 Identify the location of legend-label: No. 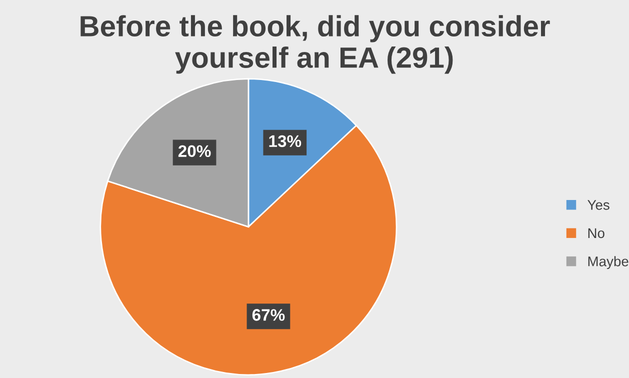
(596, 233).